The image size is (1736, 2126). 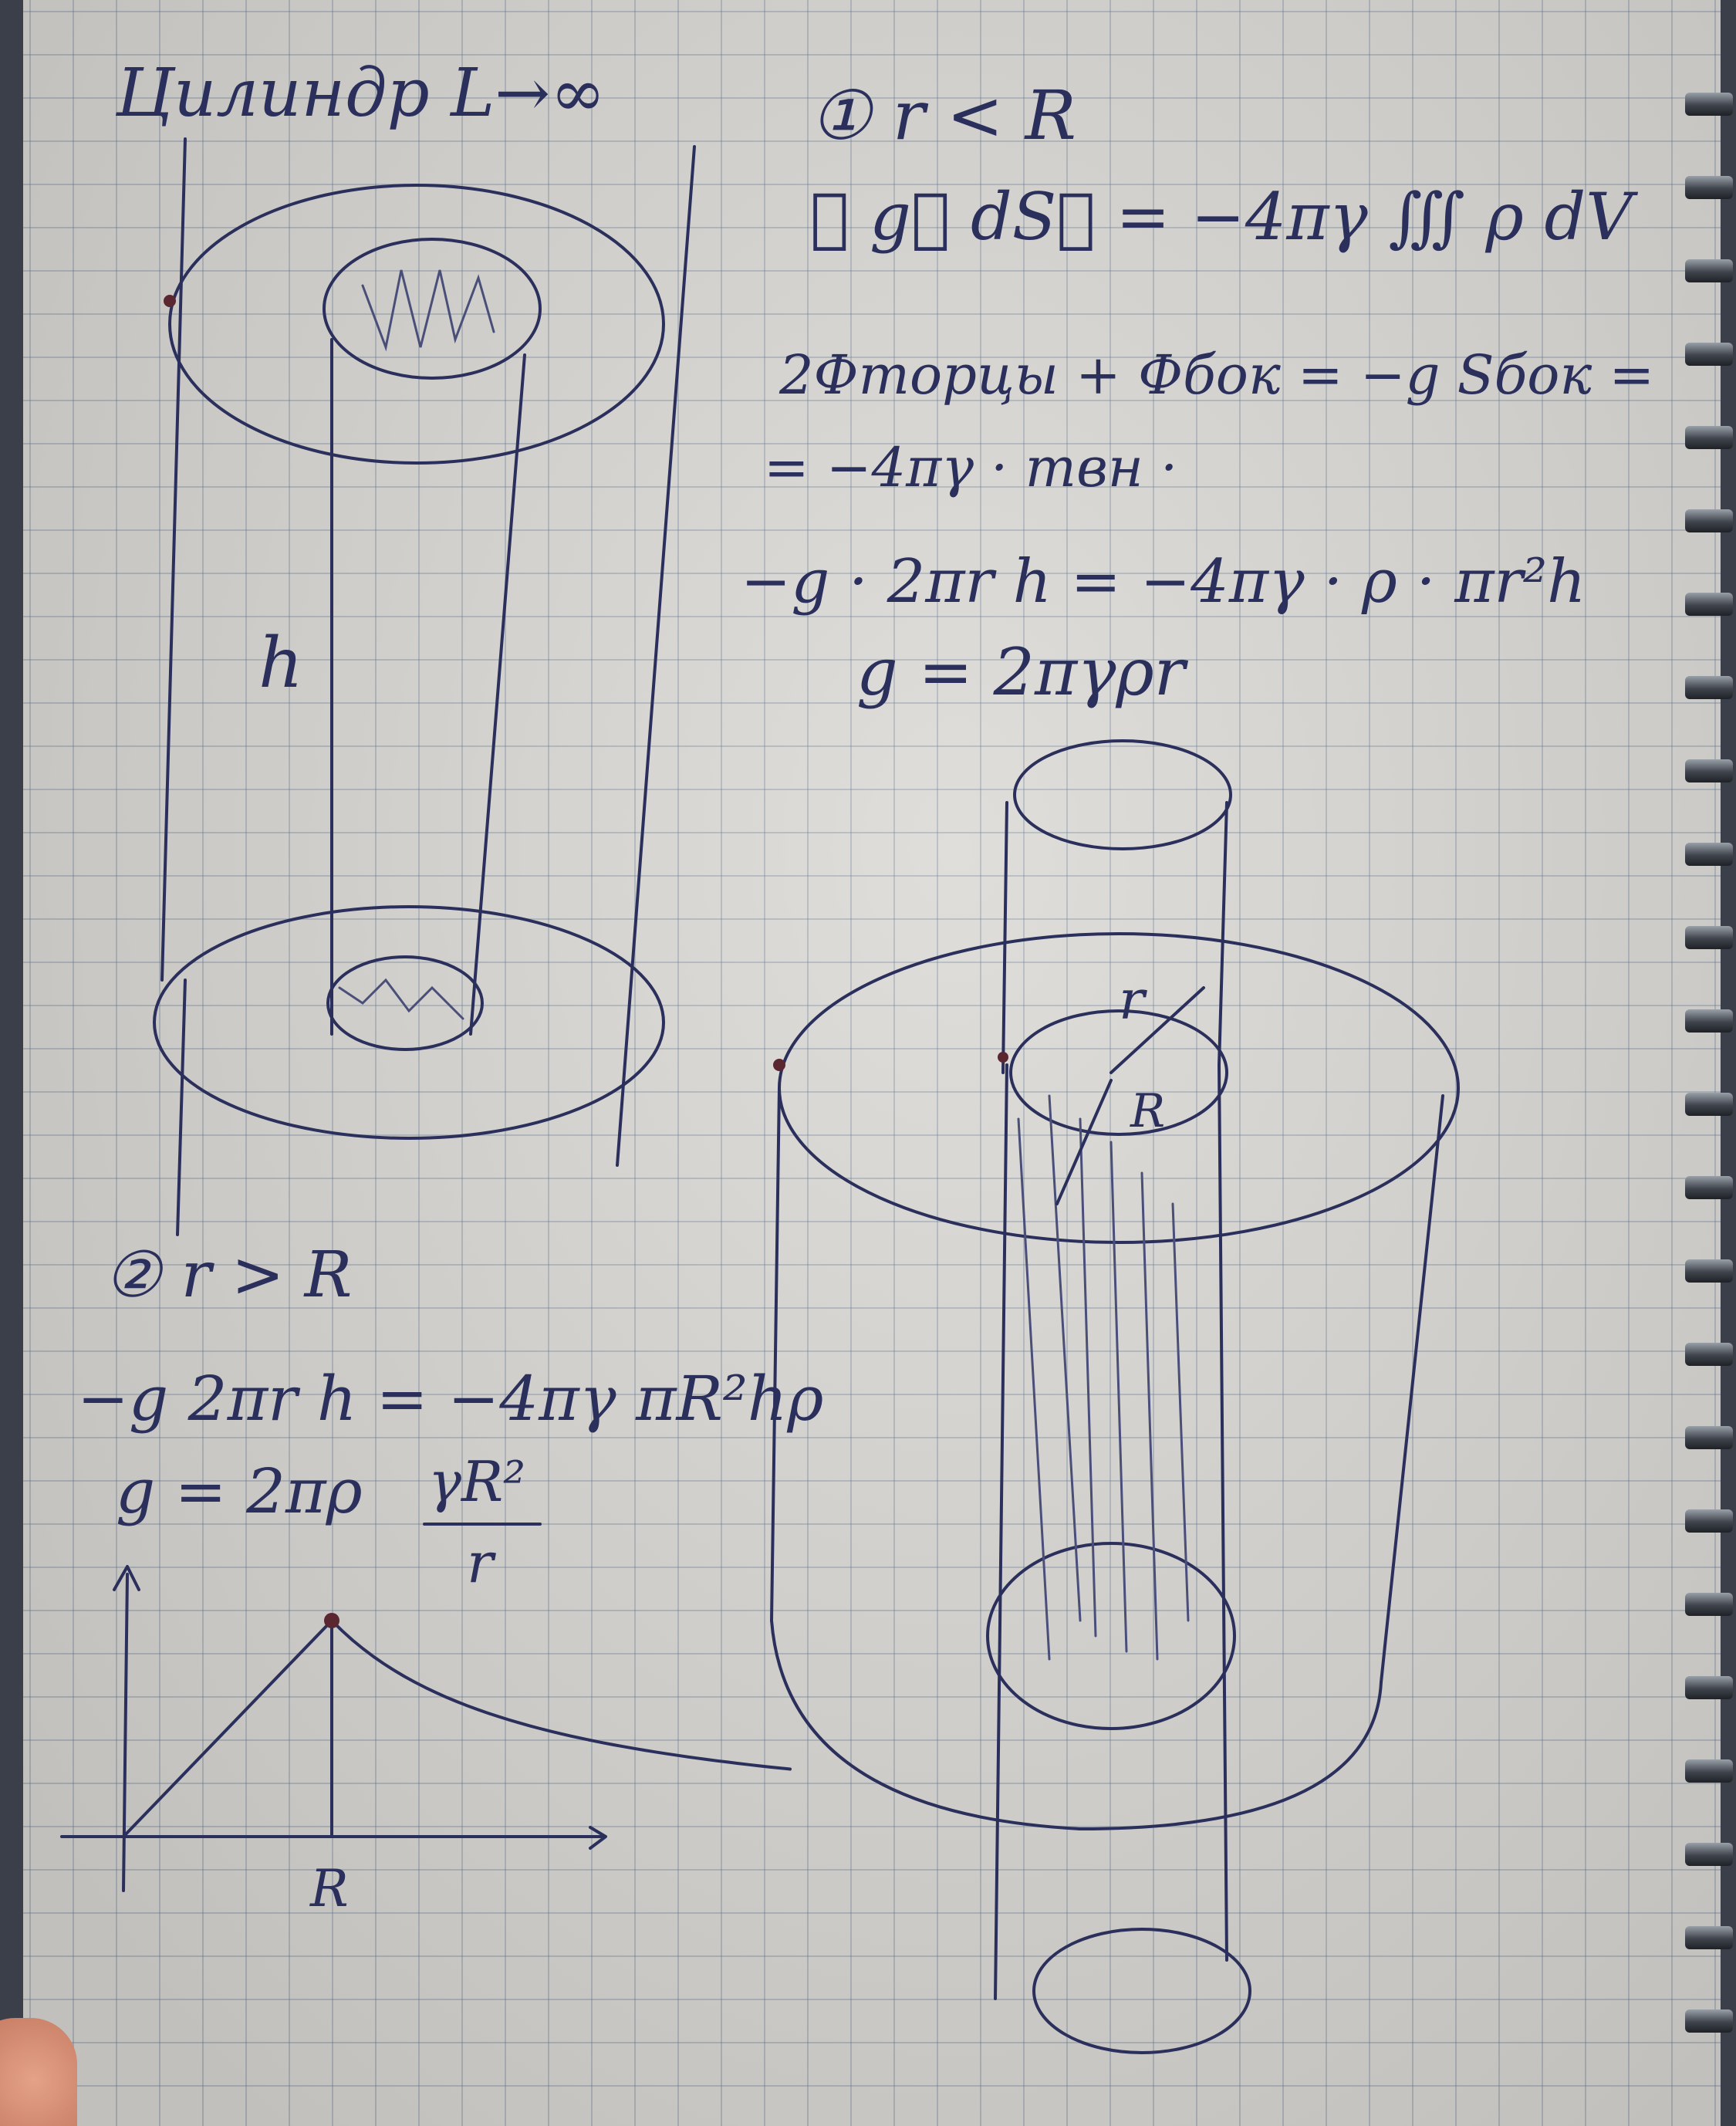 I want to click on finger, so click(x=38, y=2072).